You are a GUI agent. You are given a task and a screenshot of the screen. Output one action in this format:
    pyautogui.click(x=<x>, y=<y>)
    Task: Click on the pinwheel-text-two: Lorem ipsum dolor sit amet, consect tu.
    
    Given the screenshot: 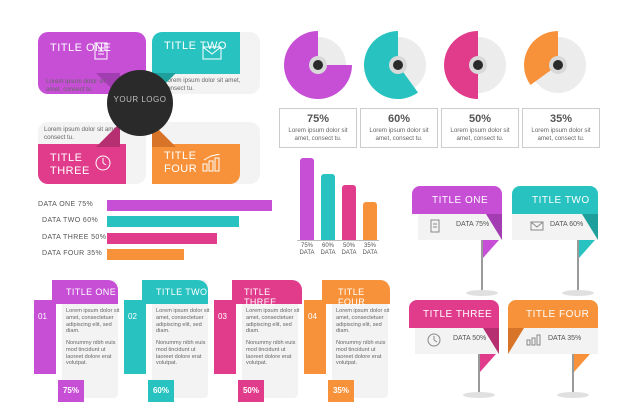 What is the action you would take?
    pyautogui.click(x=202, y=84)
    